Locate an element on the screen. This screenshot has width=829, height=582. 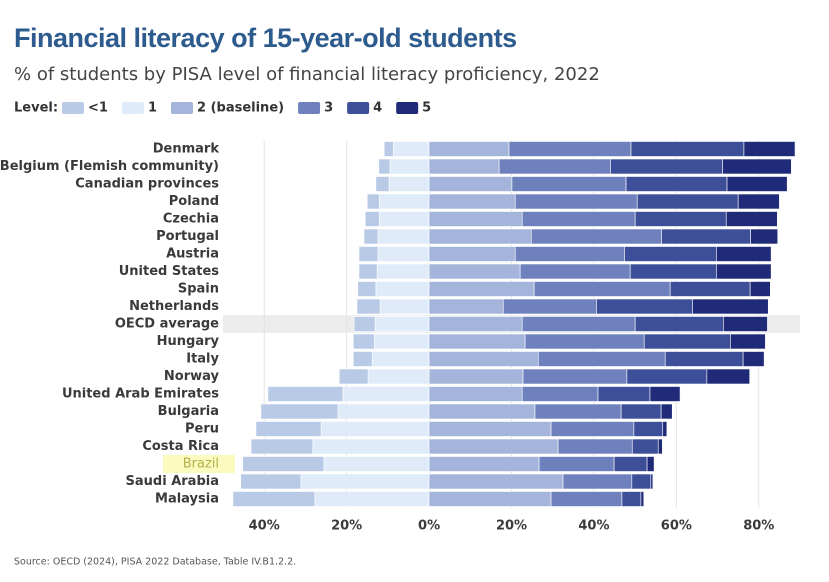
legend-label: 2 (baseline) is located at coordinates (240, 108).